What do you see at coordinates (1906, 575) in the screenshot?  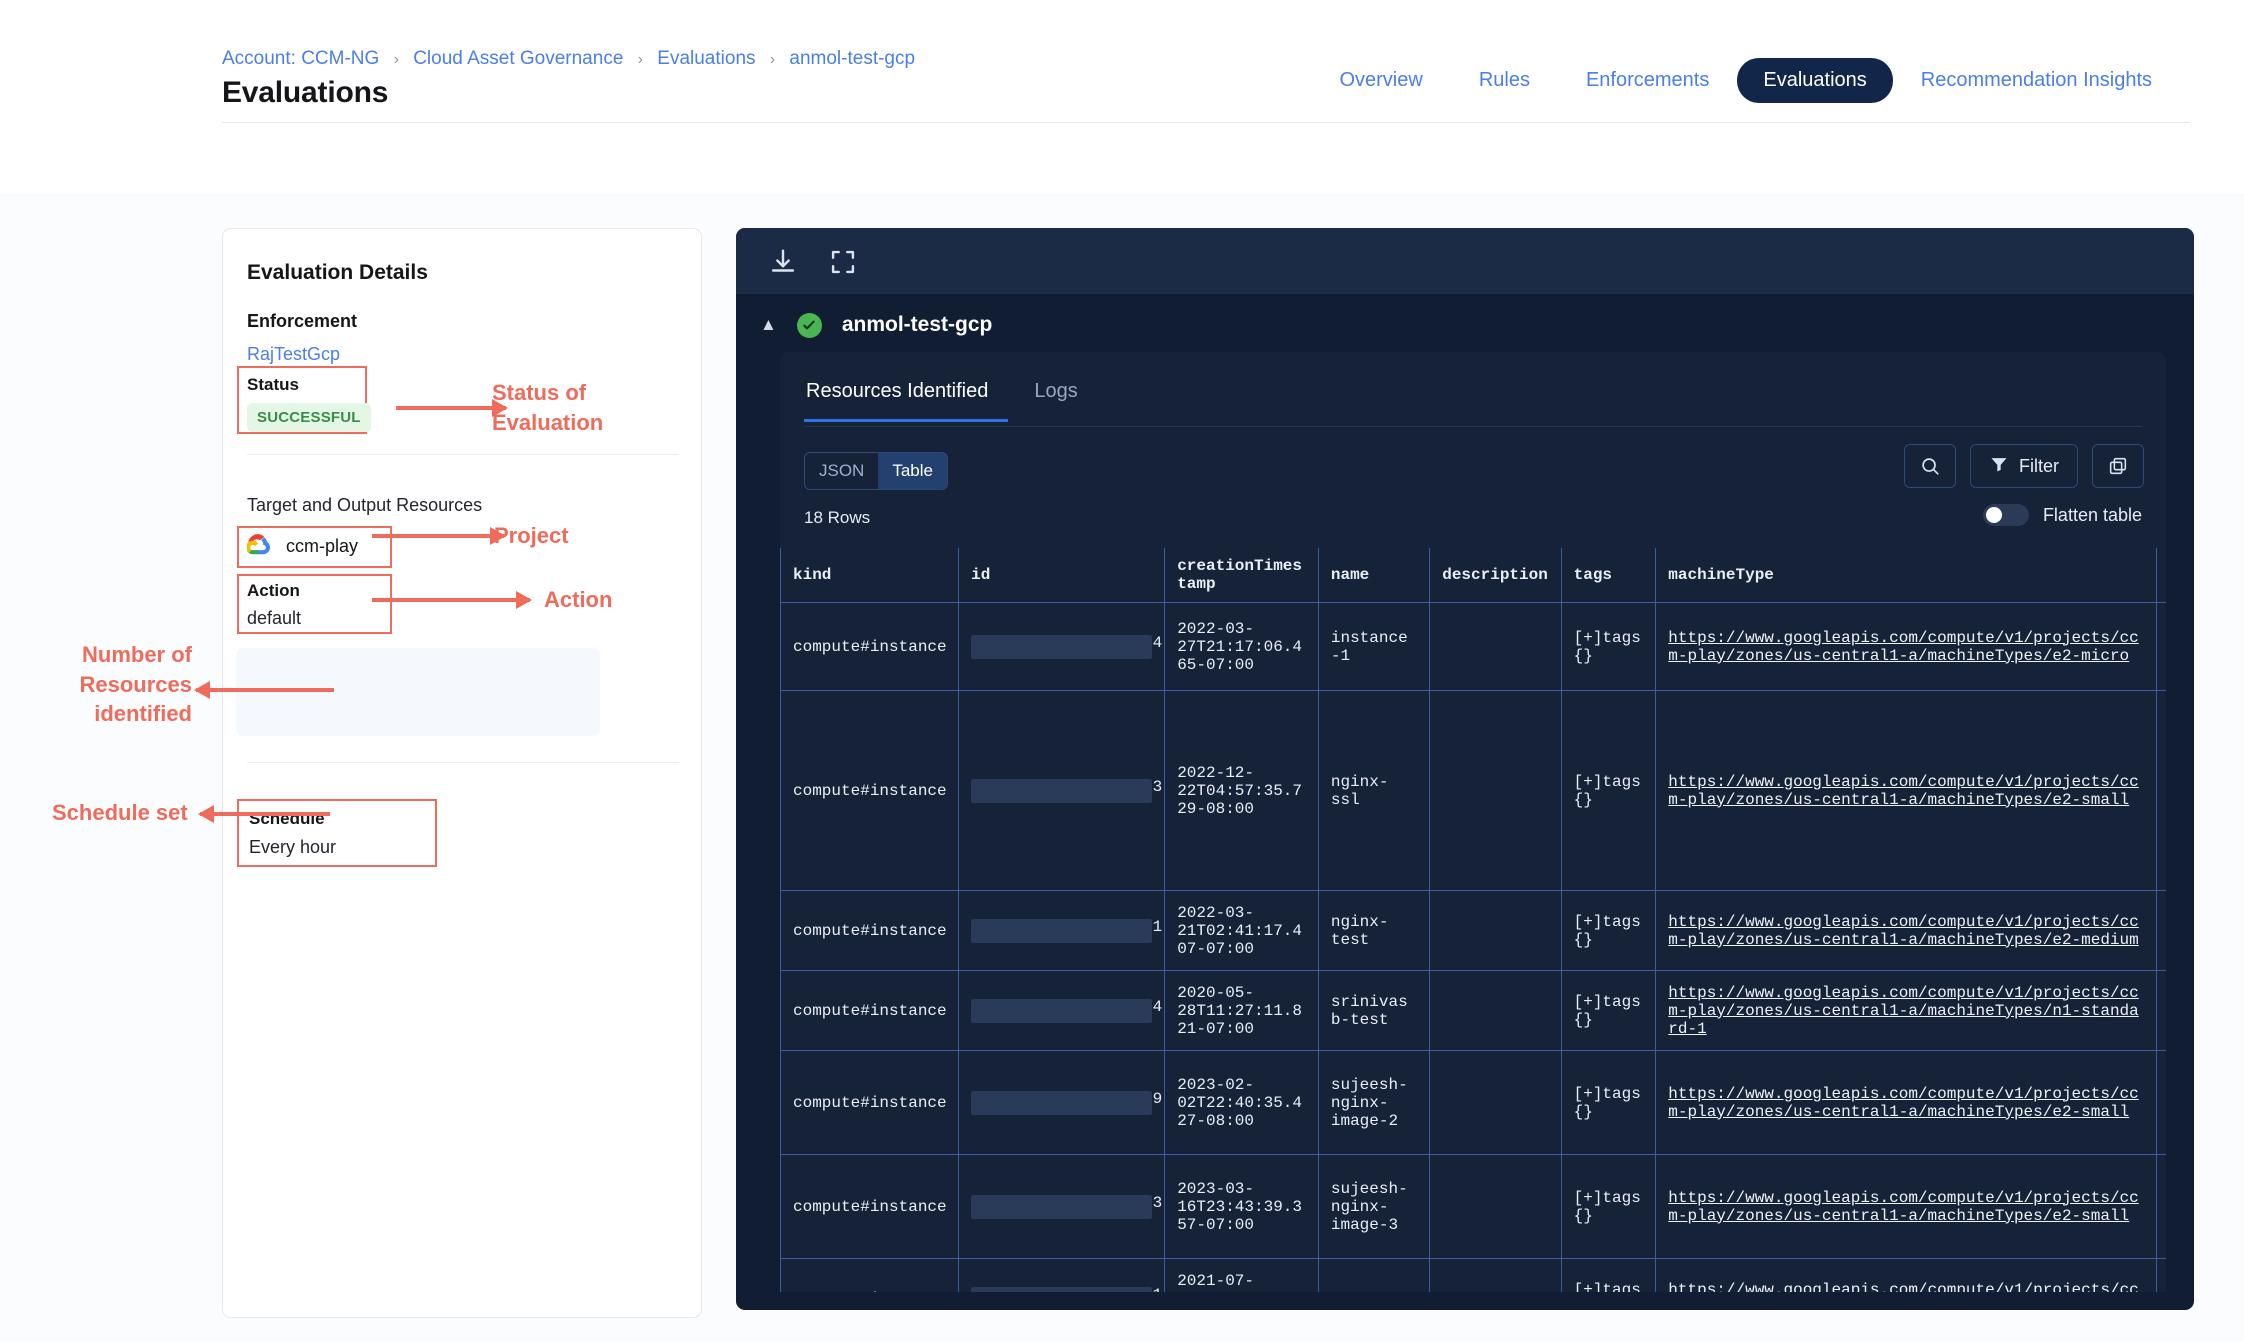 I see `column-header-machinetype: machineType` at bounding box center [1906, 575].